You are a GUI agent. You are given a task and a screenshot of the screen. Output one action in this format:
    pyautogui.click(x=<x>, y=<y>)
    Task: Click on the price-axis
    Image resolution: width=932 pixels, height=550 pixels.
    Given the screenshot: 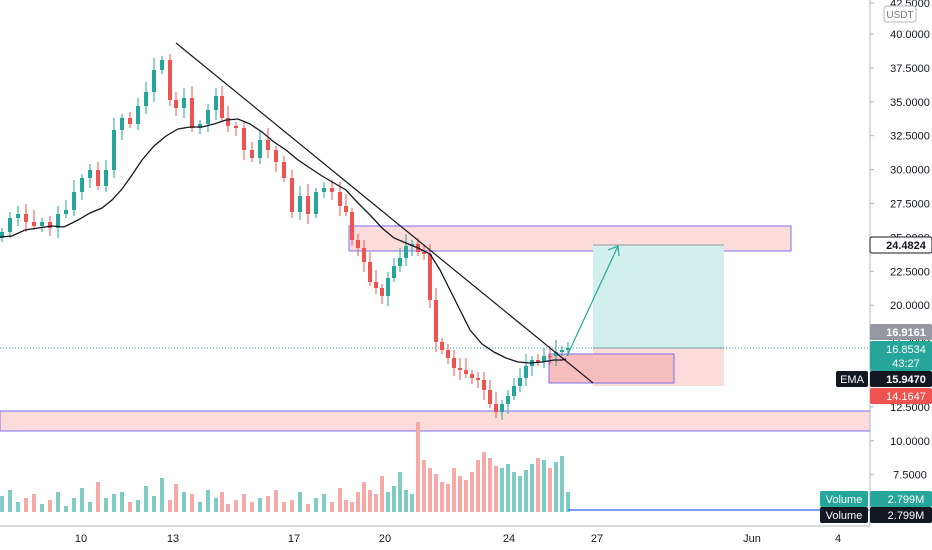 What is the action you would take?
    pyautogui.click(x=901, y=263)
    